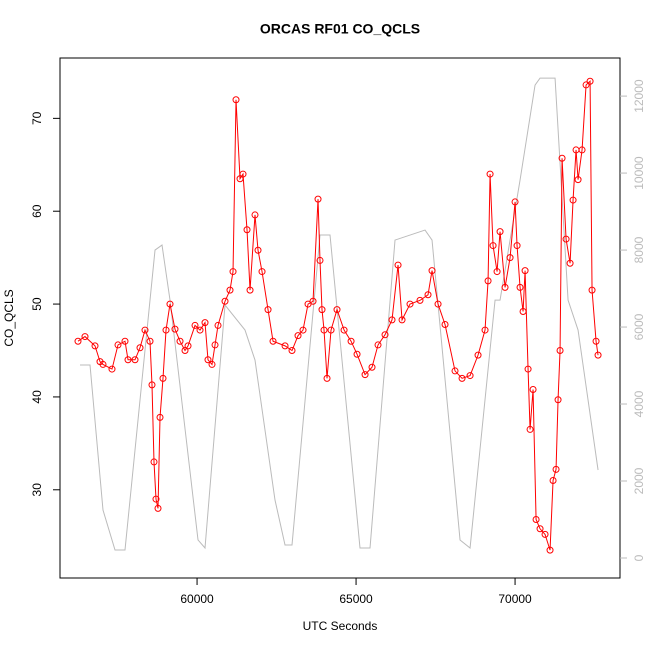 The width and height of the screenshot is (650, 650). What do you see at coordinates (639, 249) in the screenshot?
I see `y2-tick-label: 8000` at bounding box center [639, 249].